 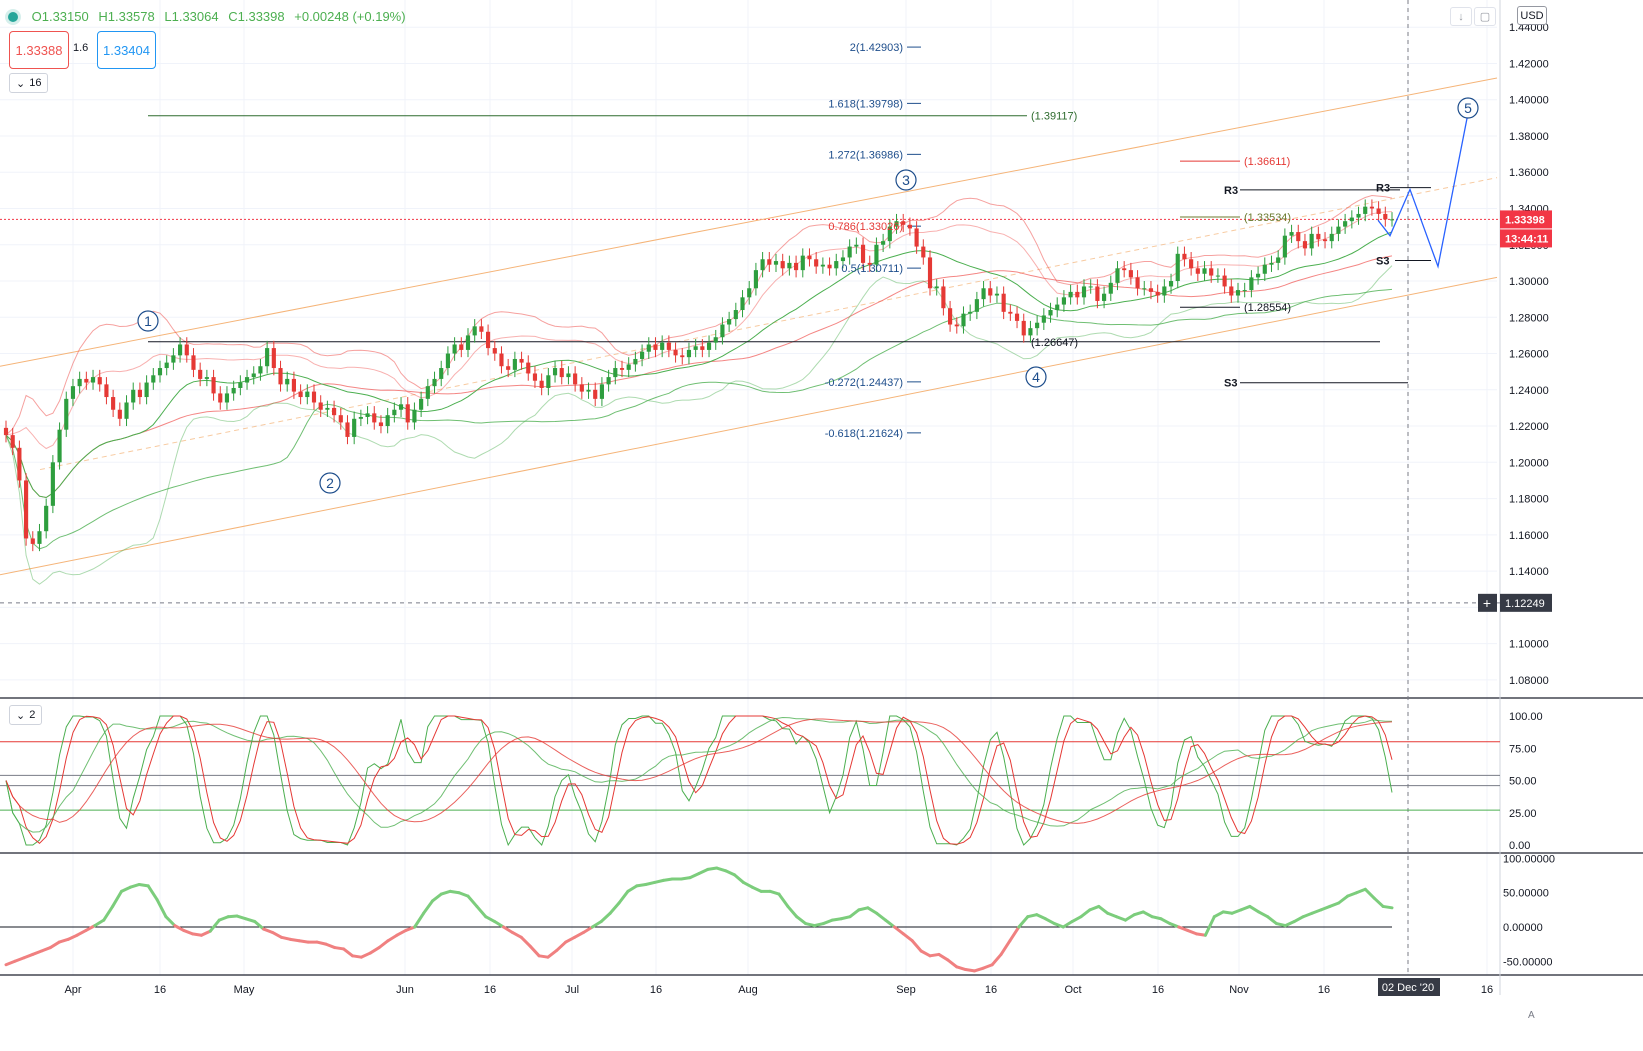 I want to click on ohlc-high: H1.33578, so click(x=126, y=16).